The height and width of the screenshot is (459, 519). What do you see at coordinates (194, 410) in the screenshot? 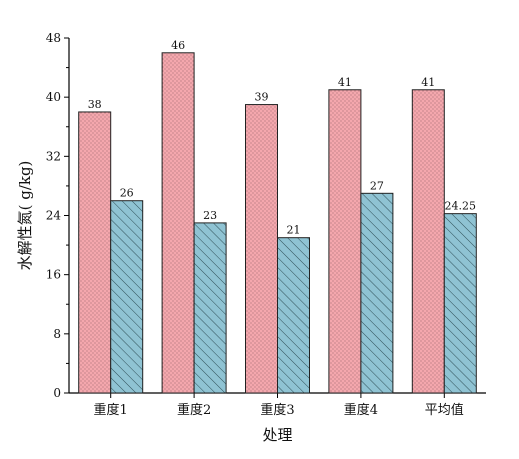
I see `x-category-label: 重度2` at bounding box center [194, 410].